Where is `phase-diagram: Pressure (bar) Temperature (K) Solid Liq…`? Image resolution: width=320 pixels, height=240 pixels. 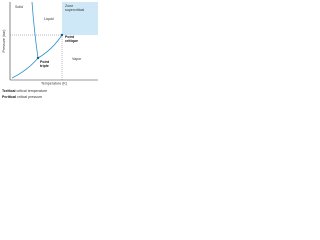 phase-diagram: Pressure (bar) Temperature (K) Solid Liq… is located at coordinates (50, 50).